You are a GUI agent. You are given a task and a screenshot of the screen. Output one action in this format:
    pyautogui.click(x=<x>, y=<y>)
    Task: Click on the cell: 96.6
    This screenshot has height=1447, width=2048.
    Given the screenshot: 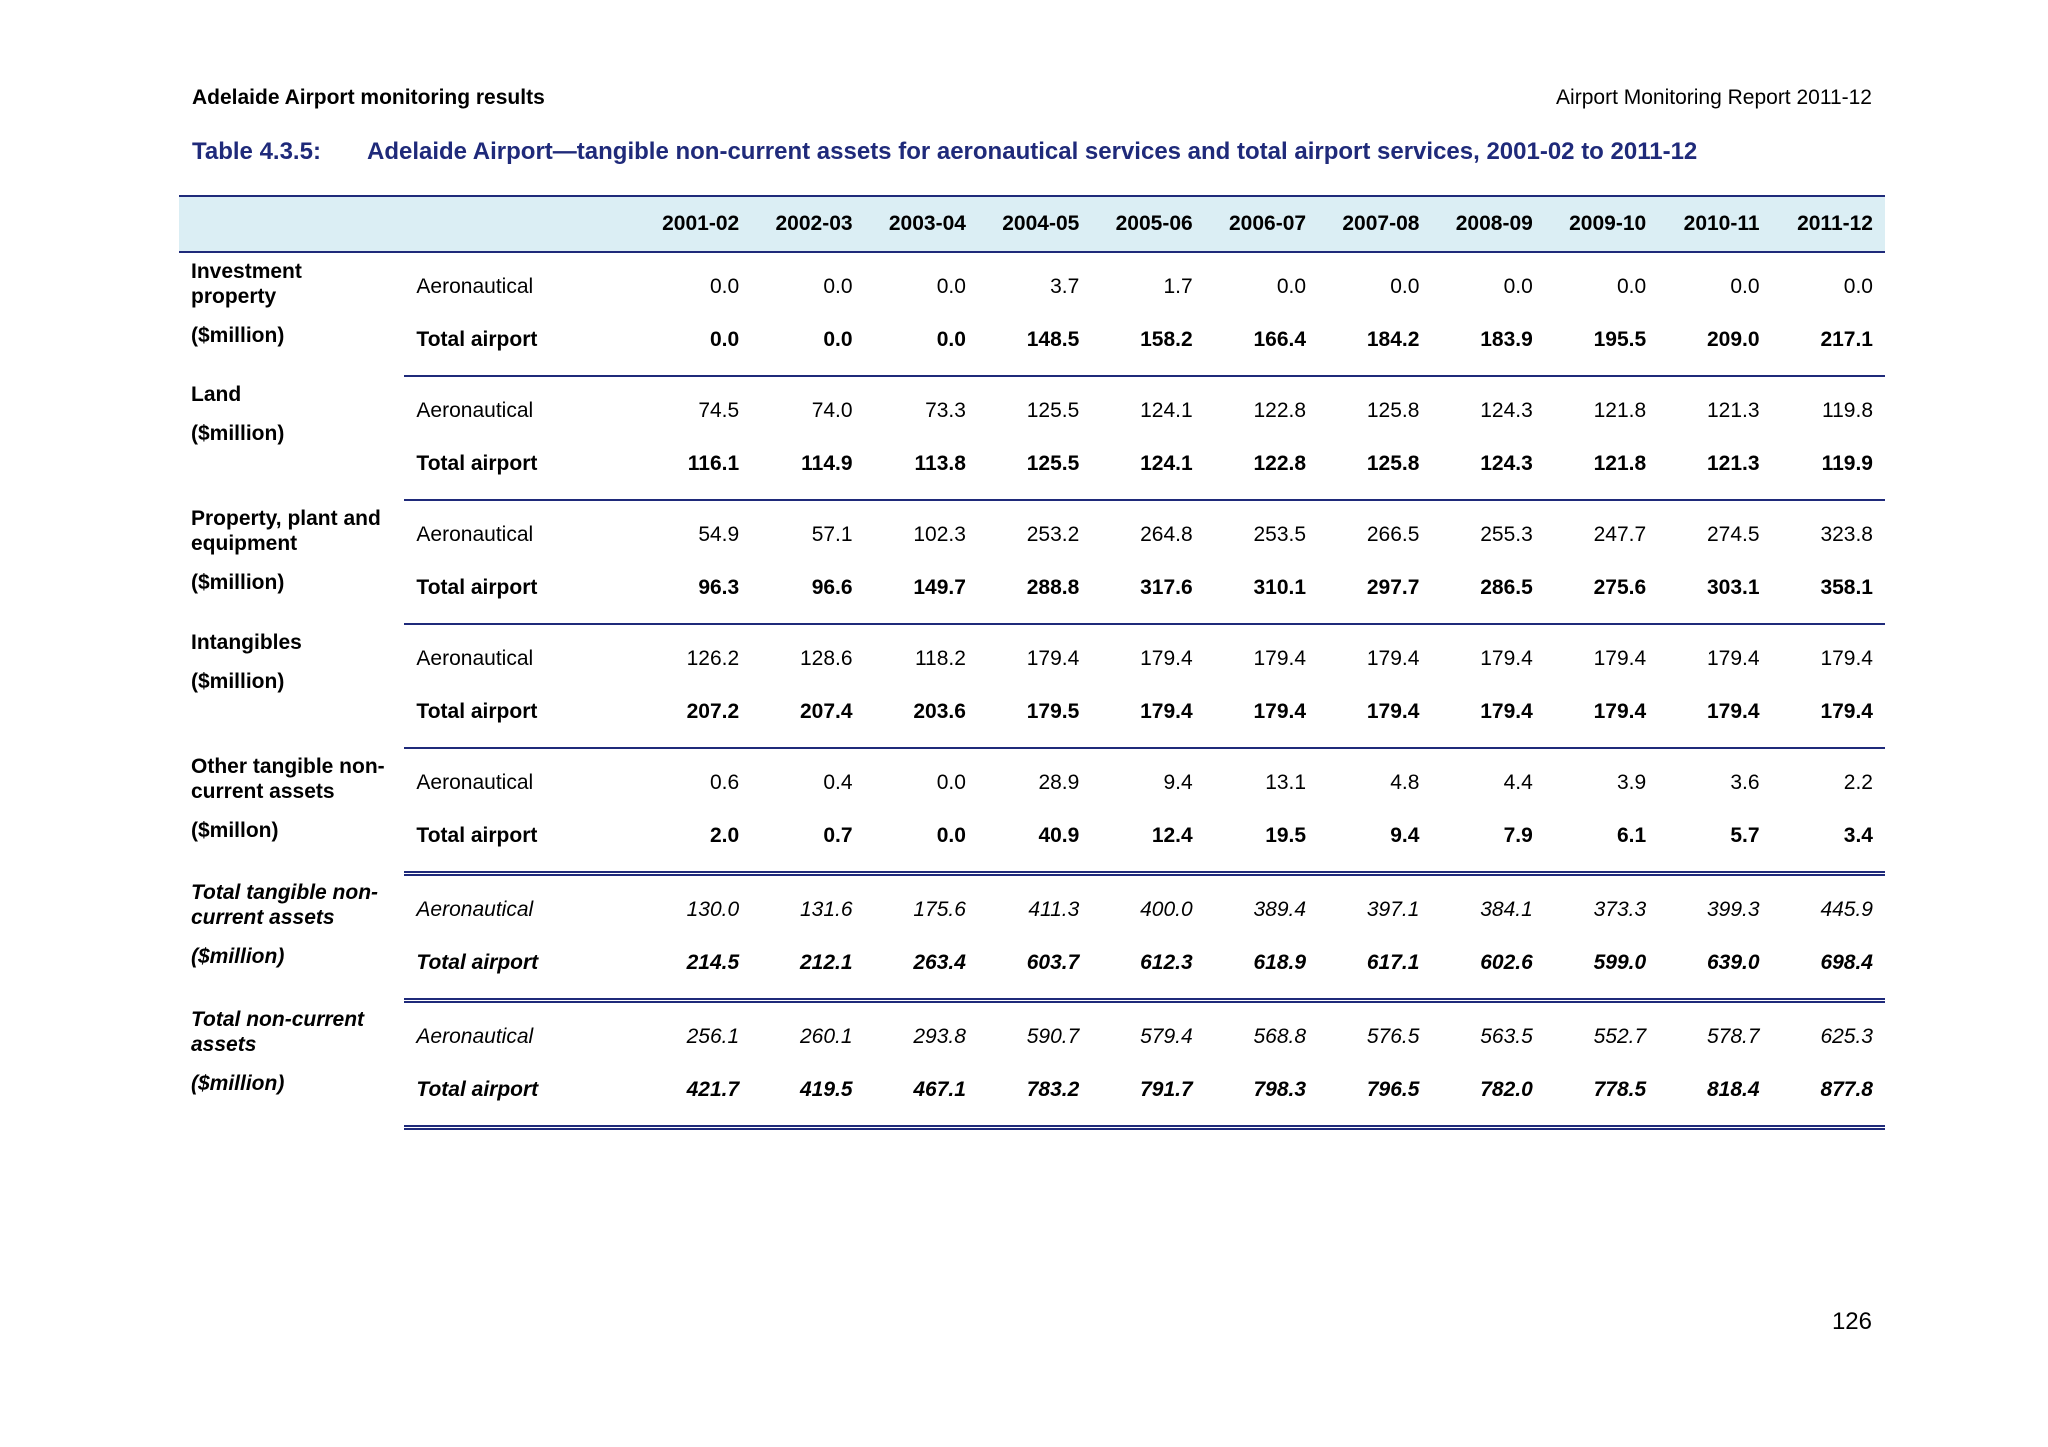 What is the action you would take?
    pyautogui.click(x=808, y=594)
    